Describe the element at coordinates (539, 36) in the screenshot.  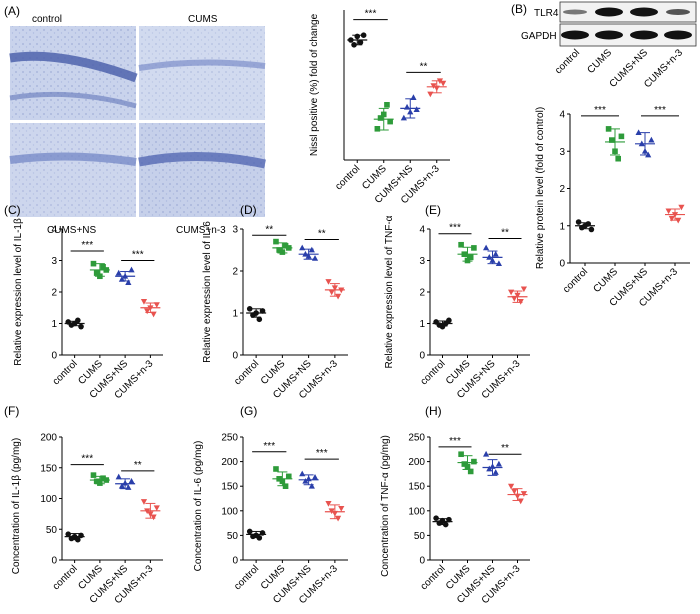
I see `blot-label-gapdh: GAPDH` at that location.